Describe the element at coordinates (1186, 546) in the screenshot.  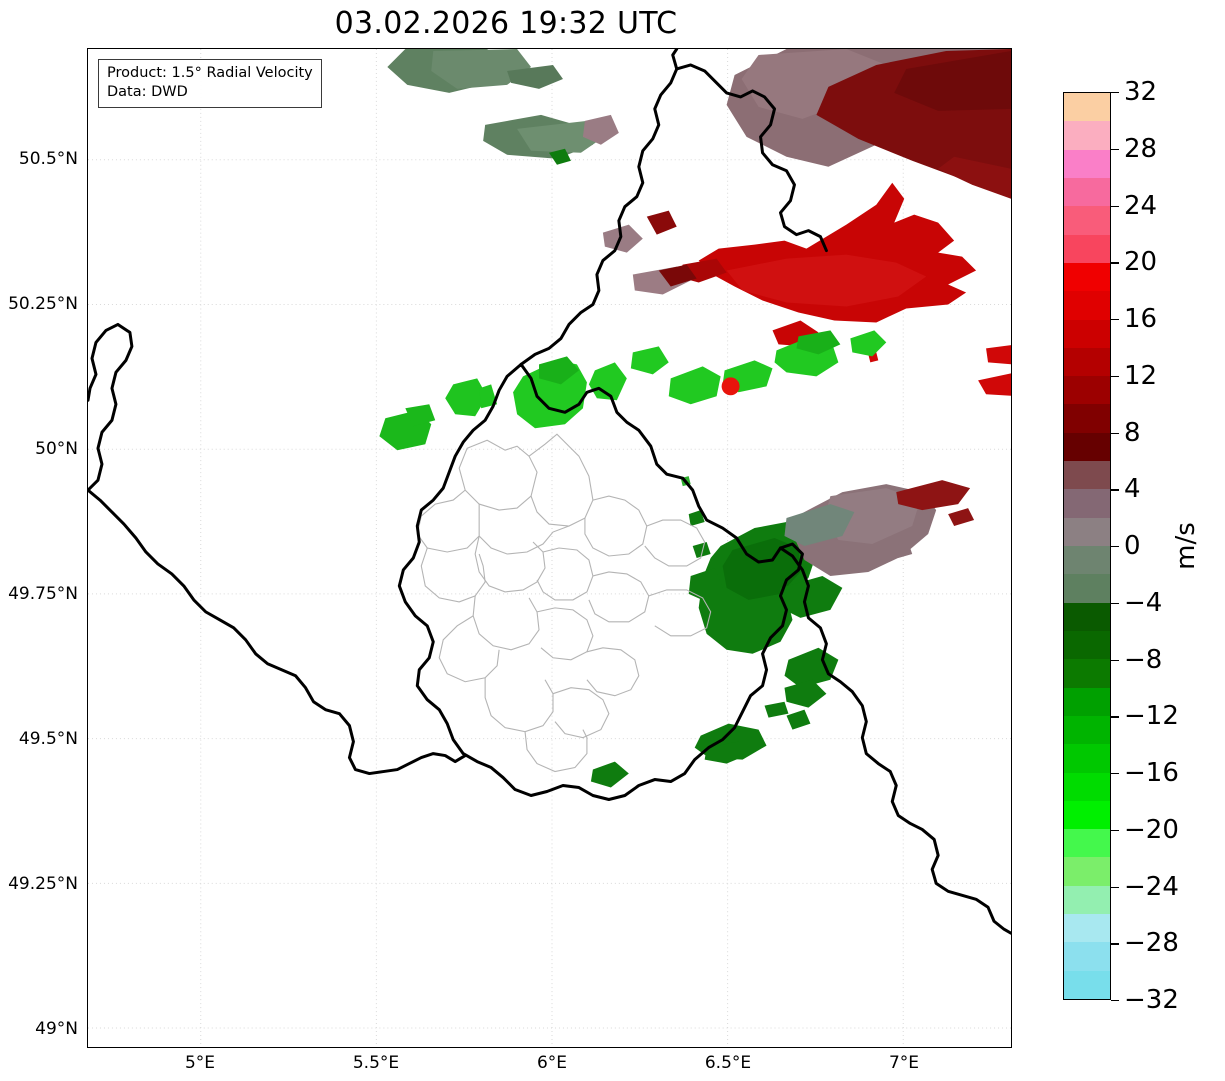
I see `colorbar-unit-label: m/s` at that location.